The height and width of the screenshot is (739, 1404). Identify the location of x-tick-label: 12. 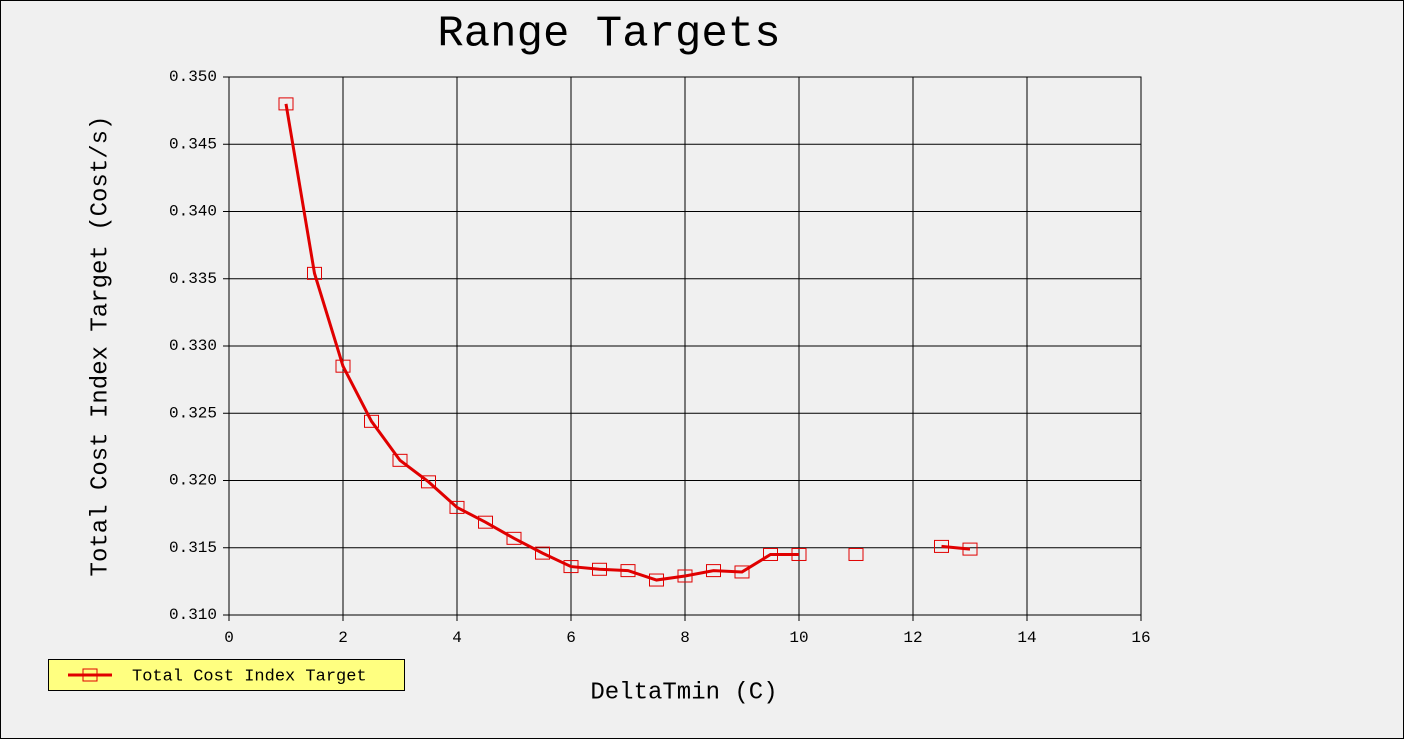
(912, 638).